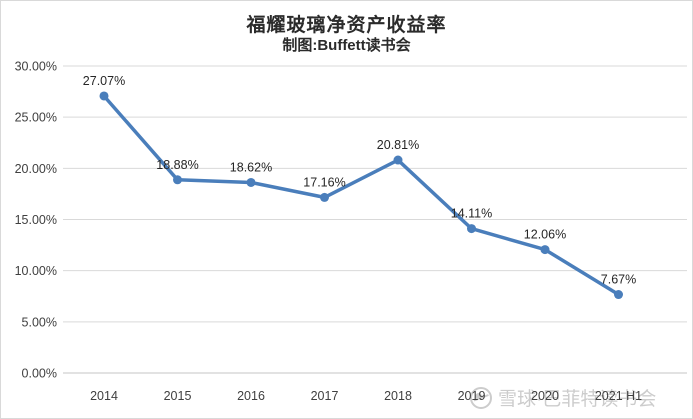 The width and height of the screenshot is (693, 419). Describe the element at coordinates (577, 399) in the screenshot. I see `watermark-text: 雪球·巴菲特读书会` at that location.